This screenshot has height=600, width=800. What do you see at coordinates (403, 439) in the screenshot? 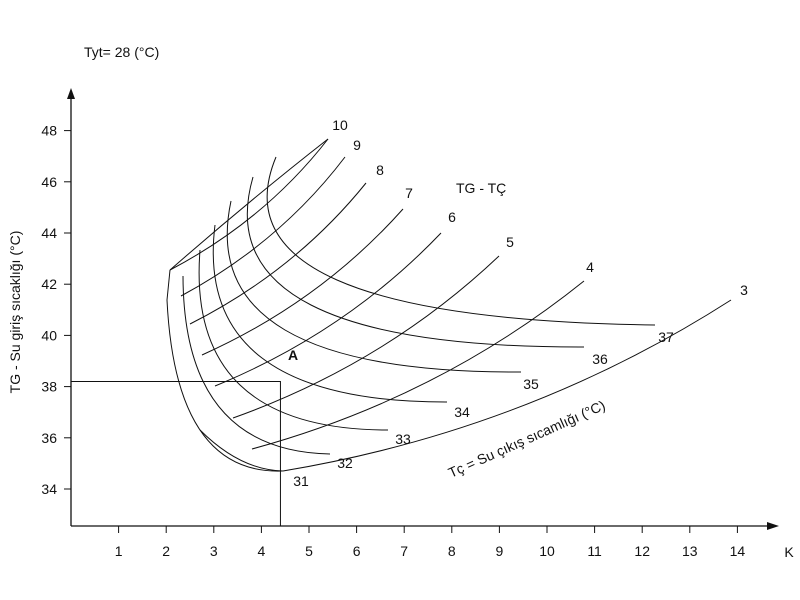
I see `outlet-curve-label: 33` at bounding box center [403, 439].